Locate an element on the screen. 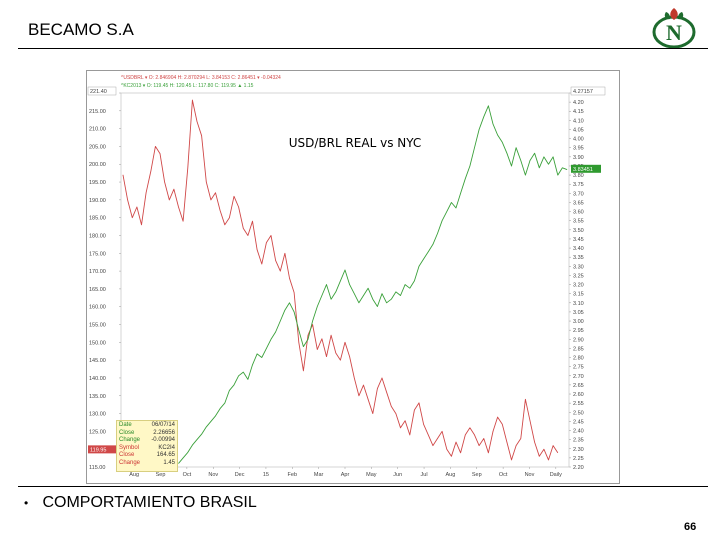 This screenshot has width=720, height=540. info-value: -0.00994 is located at coordinates (163, 440).